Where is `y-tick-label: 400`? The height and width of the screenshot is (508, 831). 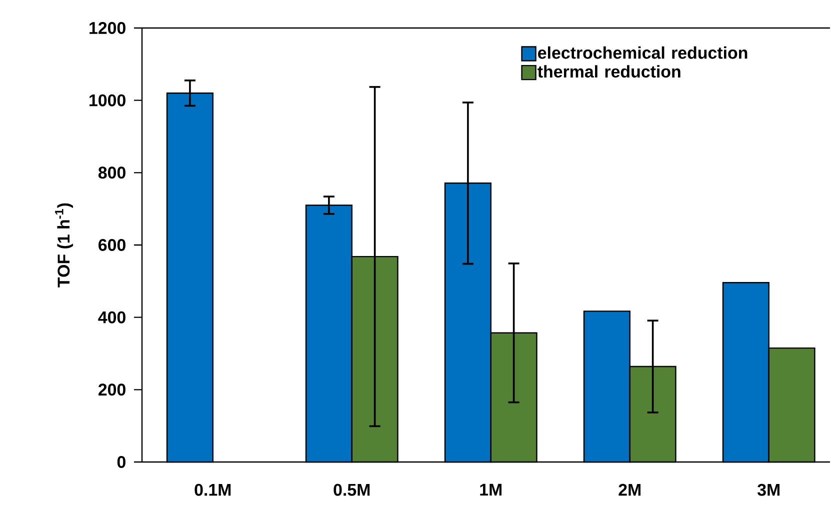 y-tick-label: 400 is located at coordinates (112, 317).